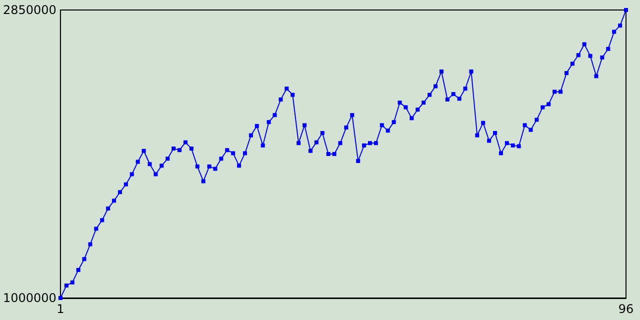 This screenshot has width=640, height=320. Describe the element at coordinates (626, 309) in the screenshot. I see `x-tick-label: 96` at that location.